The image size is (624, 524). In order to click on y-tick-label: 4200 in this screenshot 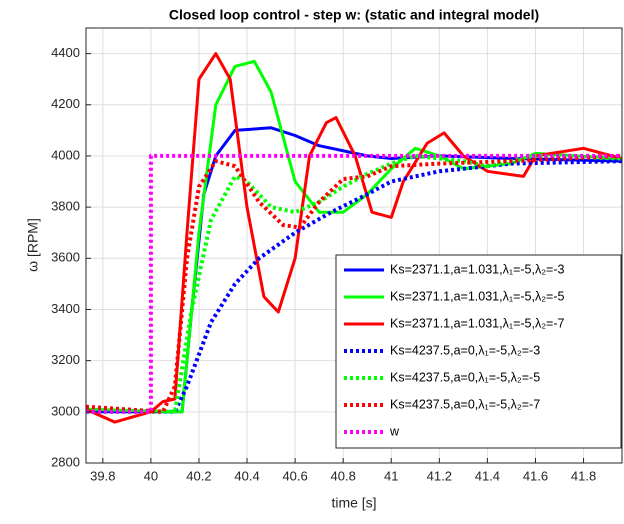, I will do `click(65, 103)`.